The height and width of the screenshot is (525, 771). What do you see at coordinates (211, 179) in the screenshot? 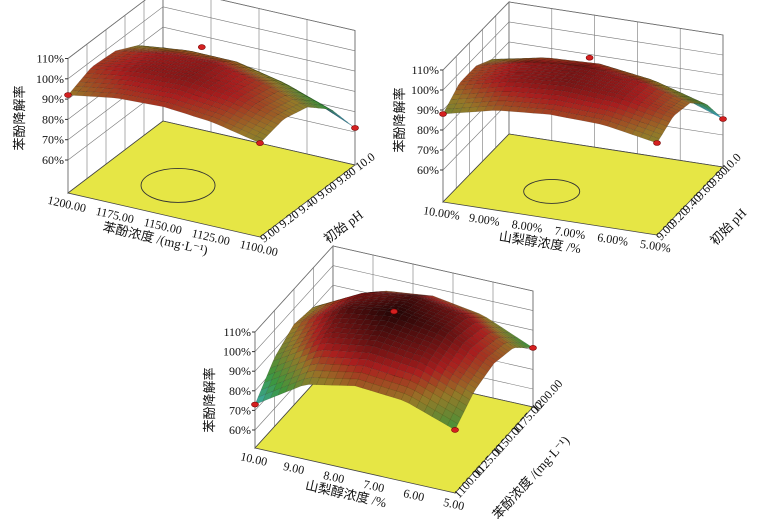
I see `floor-plane` at bounding box center [211, 179].